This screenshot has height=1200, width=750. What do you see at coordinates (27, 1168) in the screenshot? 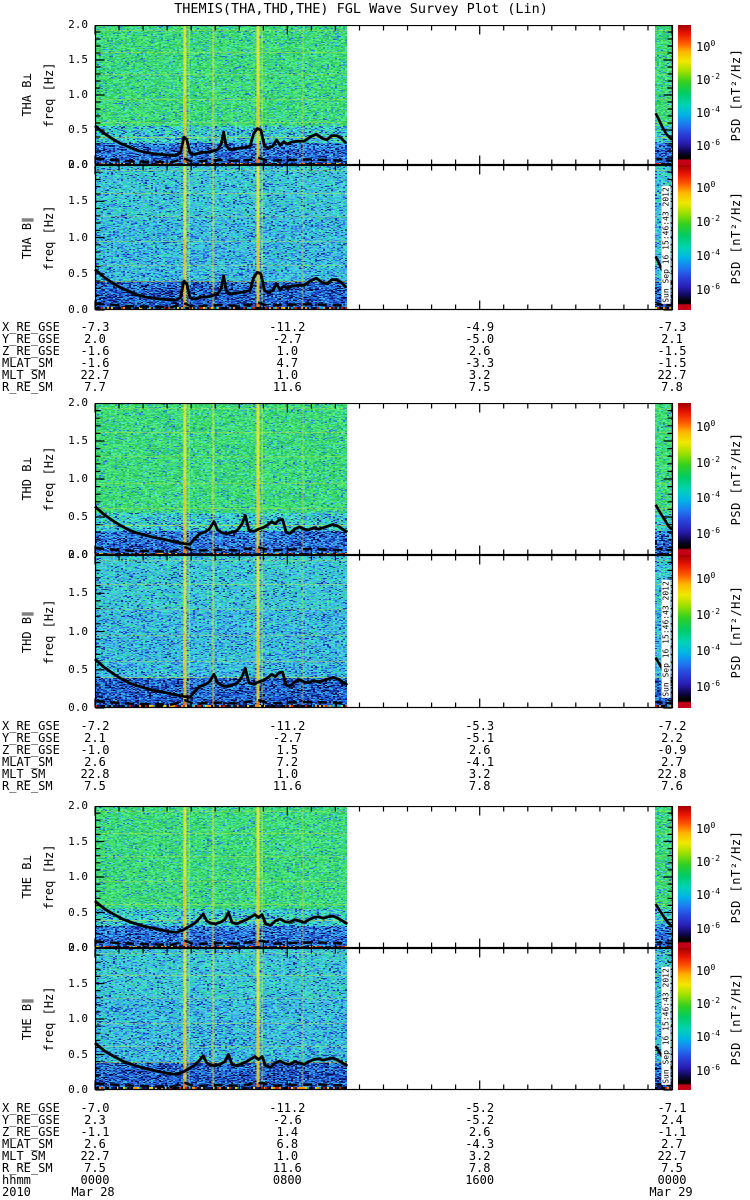
I see `ephemeris-row-label: R_RE_SM` at bounding box center [27, 1168].